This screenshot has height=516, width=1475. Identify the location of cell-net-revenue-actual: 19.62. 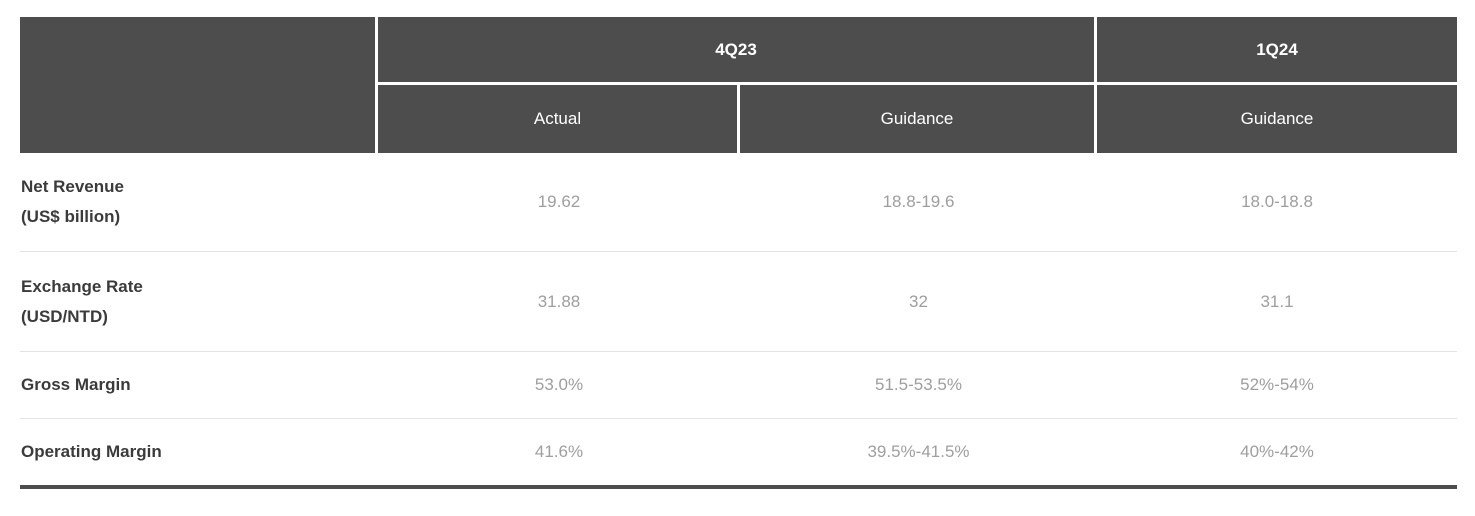
(559, 202).